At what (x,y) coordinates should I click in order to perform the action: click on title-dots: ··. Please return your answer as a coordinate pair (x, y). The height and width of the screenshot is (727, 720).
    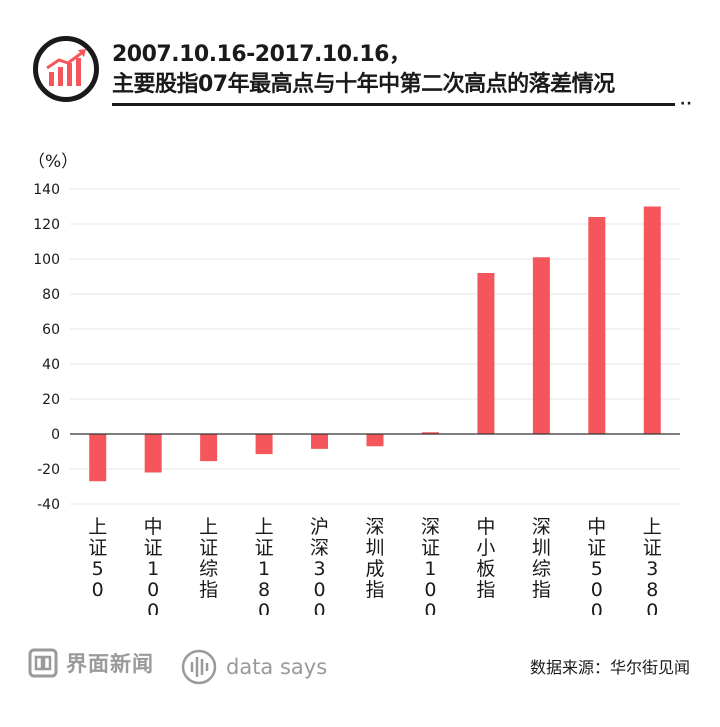
    Looking at the image, I should click on (686, 104).